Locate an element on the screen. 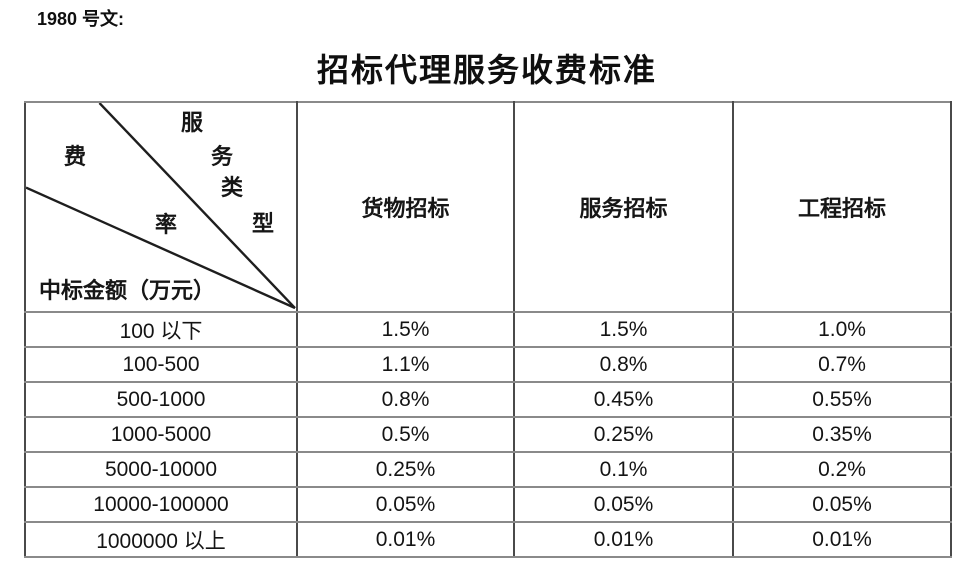 The height and width of the screenshot is (581, 976). goods-rate-cell: 0.5% is located at coordinates (405, 434).